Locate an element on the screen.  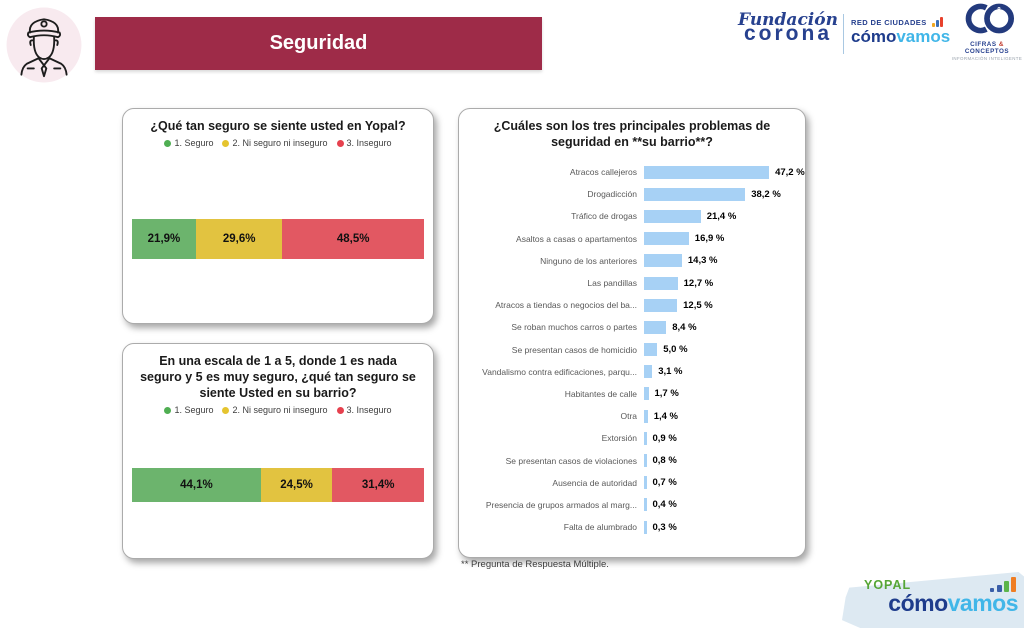
cifras-label: CIFRAS is located at coordinates (983, 44).